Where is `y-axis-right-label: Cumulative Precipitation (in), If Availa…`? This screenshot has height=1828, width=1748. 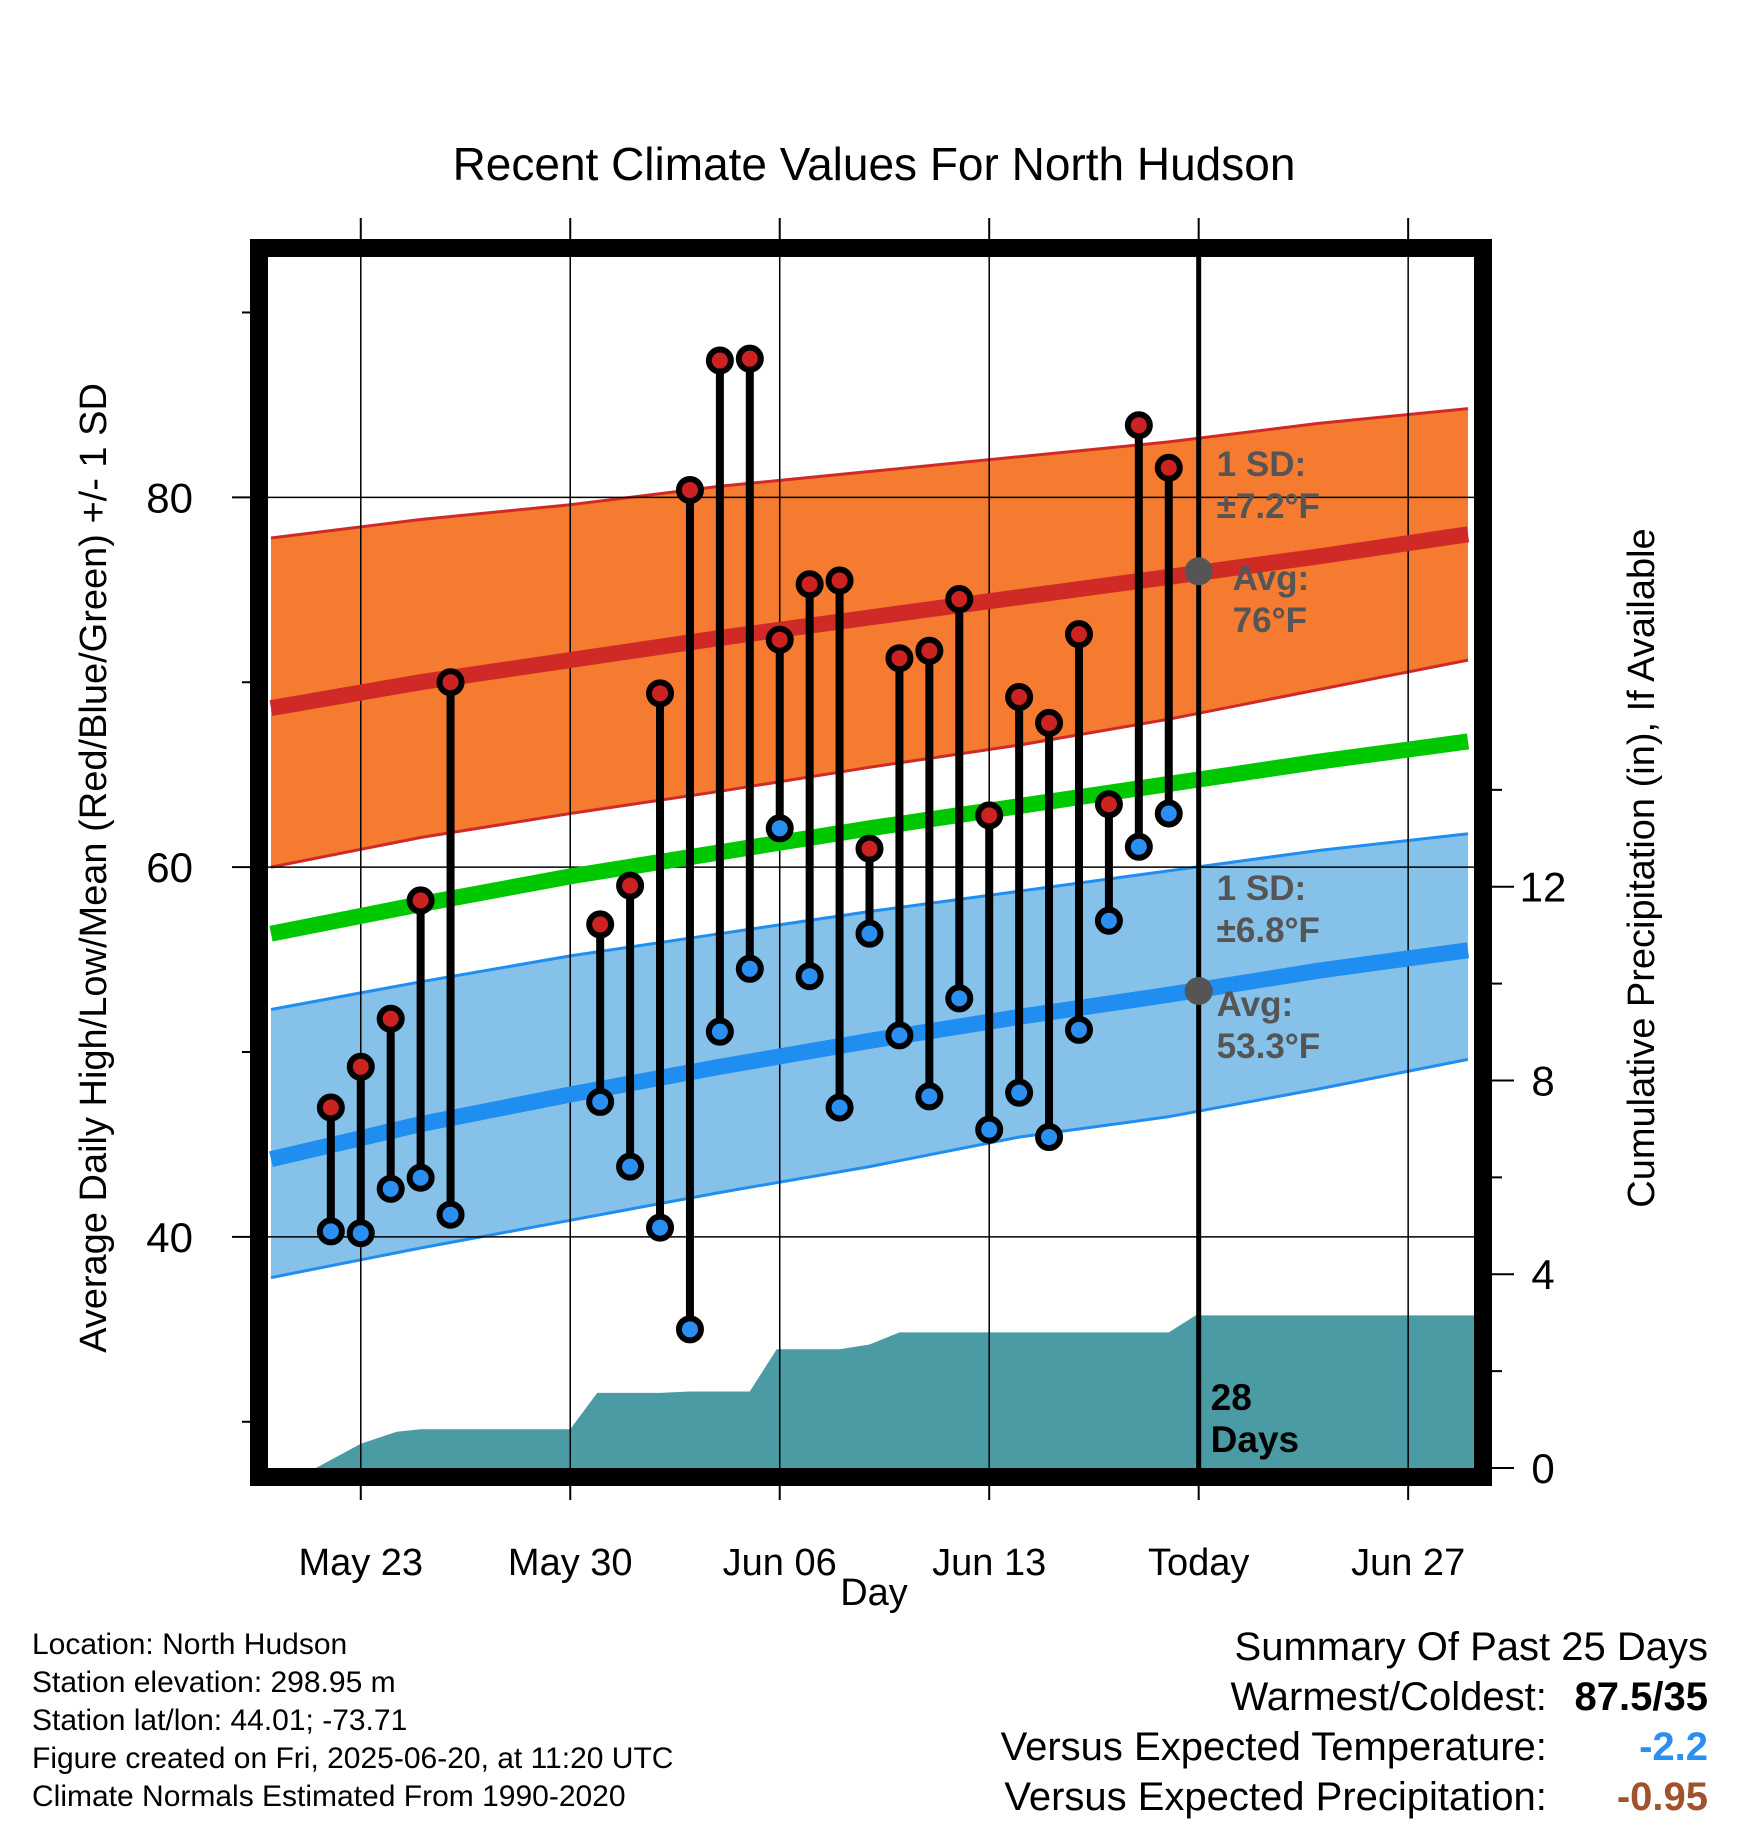
y-axis-right-label: Cumulative Precipitation (in), If Availa… is located at coordinates (1642, 867).